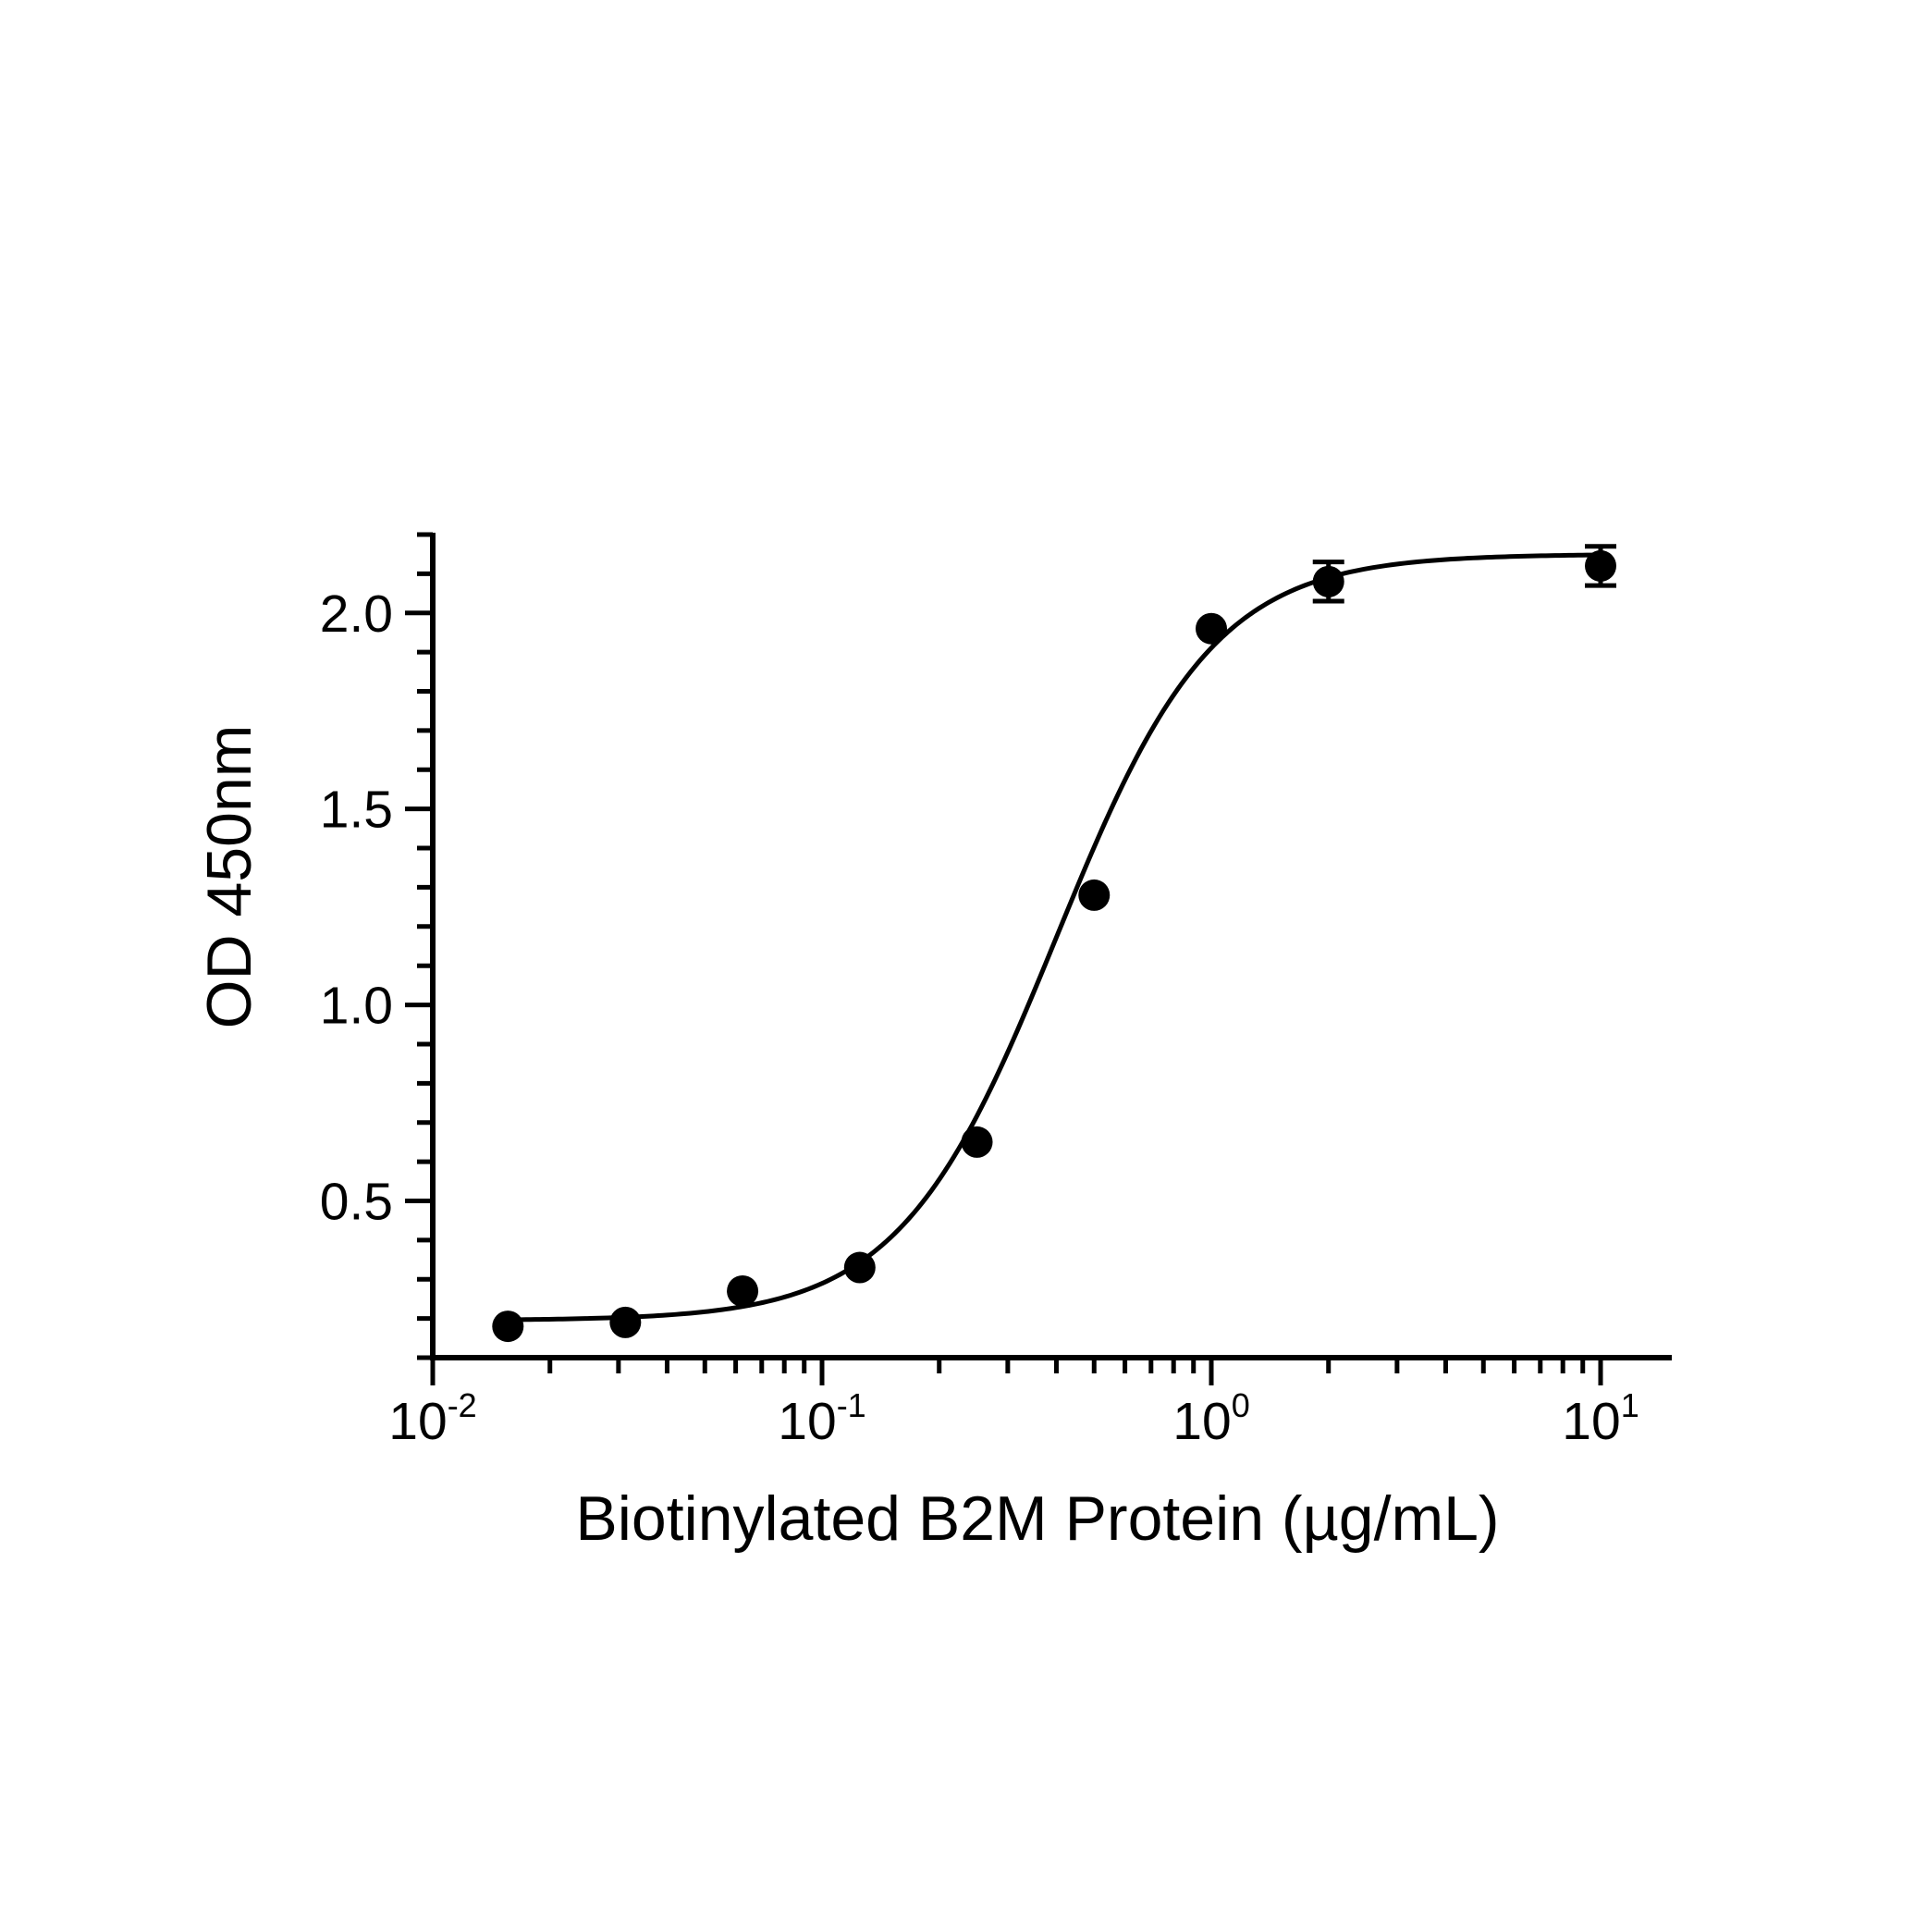  I want to click on x-axis-title: Biotinylated B2M Protein (µg/mL), so click(1037, 1519).